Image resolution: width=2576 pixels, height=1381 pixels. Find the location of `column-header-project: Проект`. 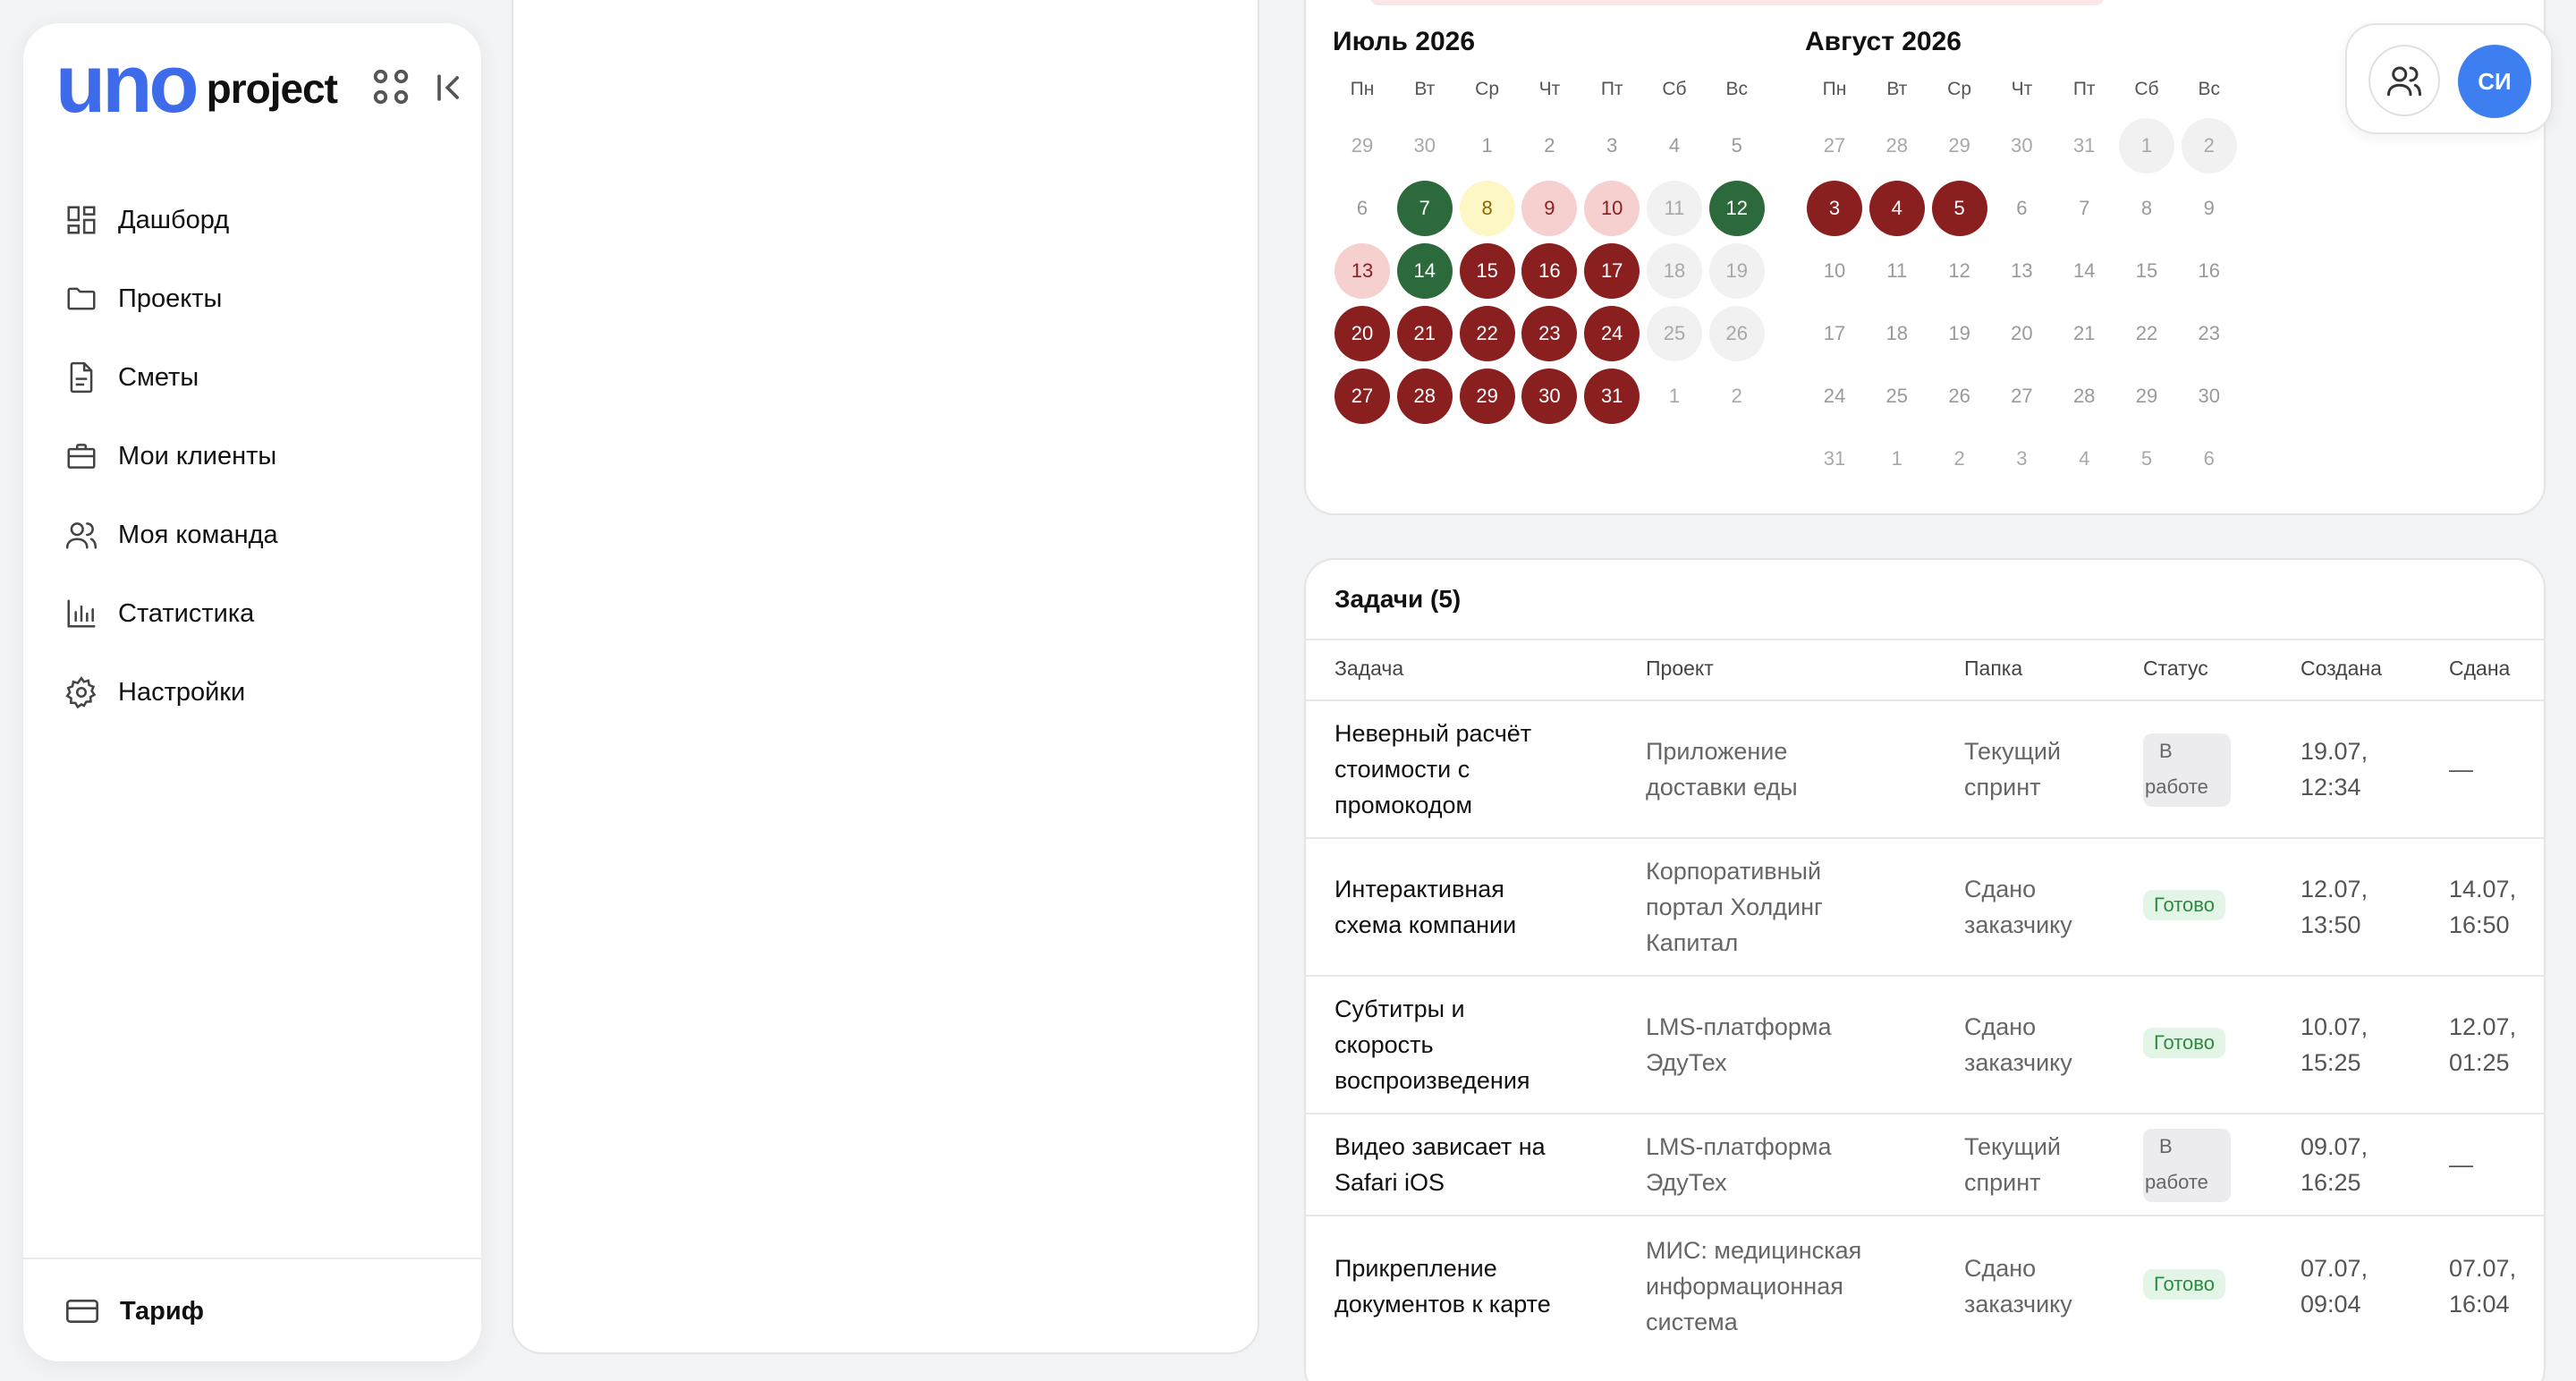

column-header-project: Проект is located at coordinates (1680, 668).